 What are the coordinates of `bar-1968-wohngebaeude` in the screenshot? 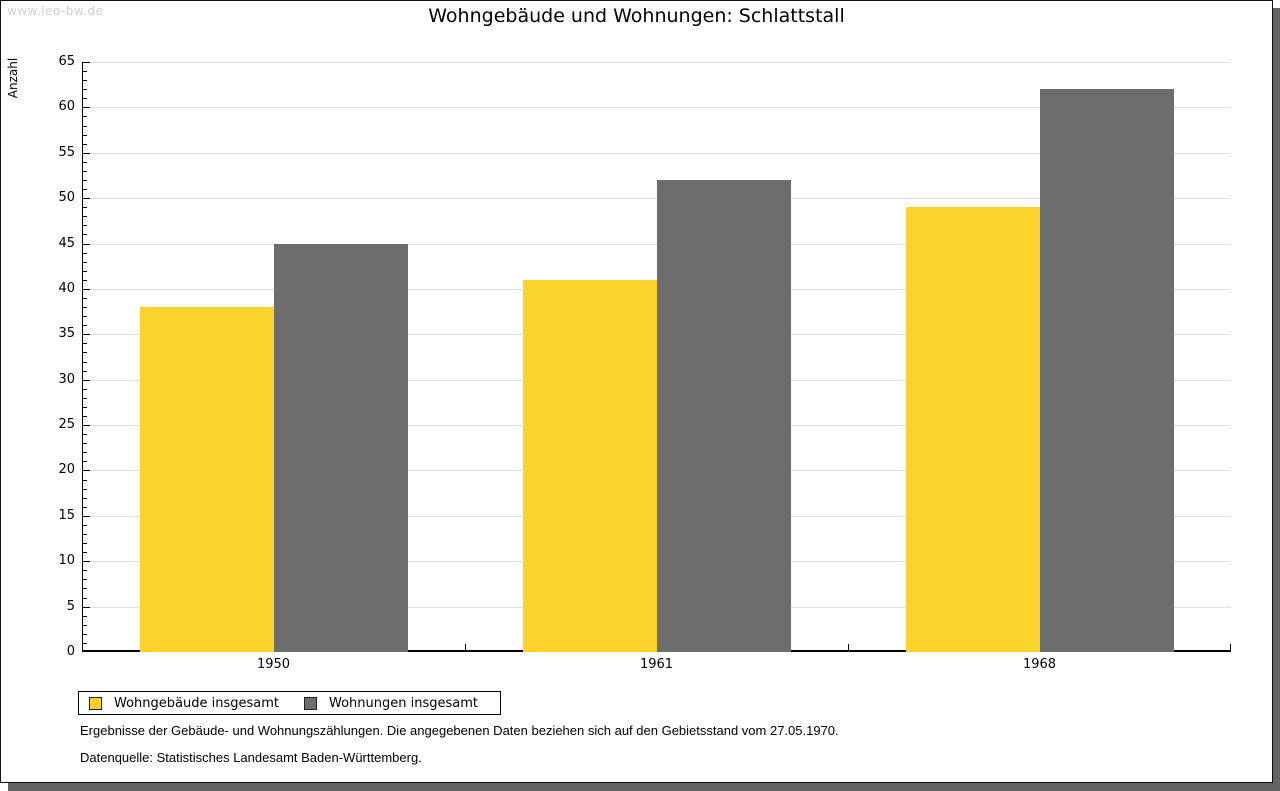 It's located at (972, 429).